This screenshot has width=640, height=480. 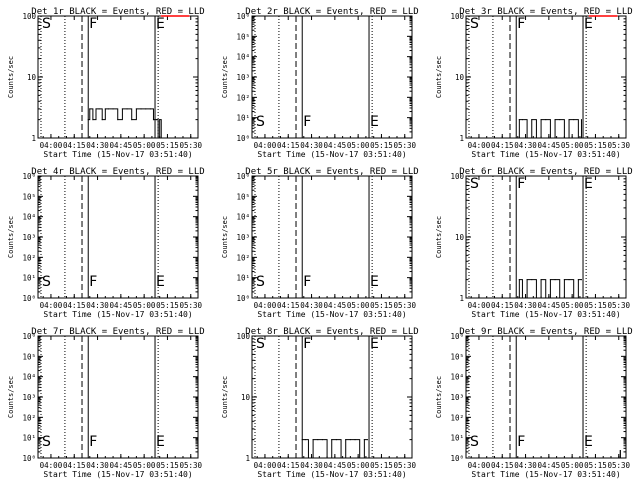 What do you see at coordinates (545, 332) in the screenshot?
I see `panel-title: Det 9r BLACK = Events, RED = LLD` at bounding box center [545, 332].